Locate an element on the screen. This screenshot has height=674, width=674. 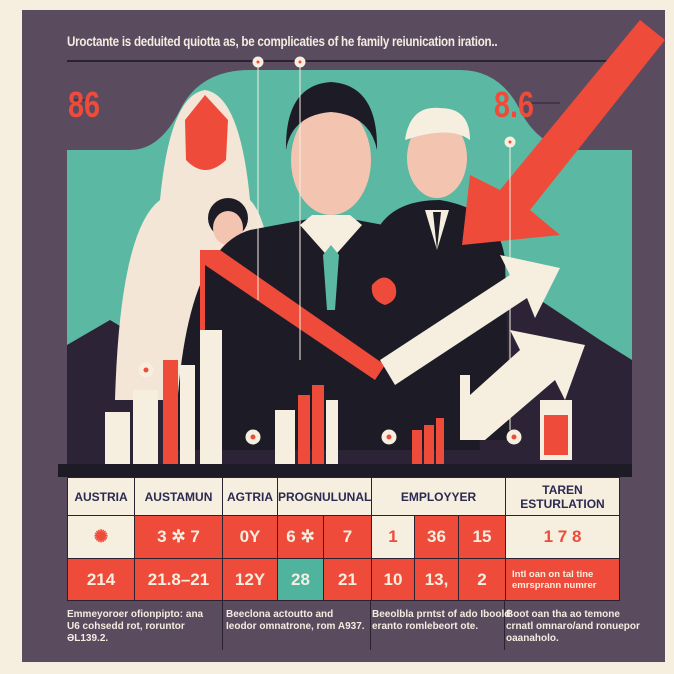
table-header: AUSTAMUN is located at coordinates (178, 496).